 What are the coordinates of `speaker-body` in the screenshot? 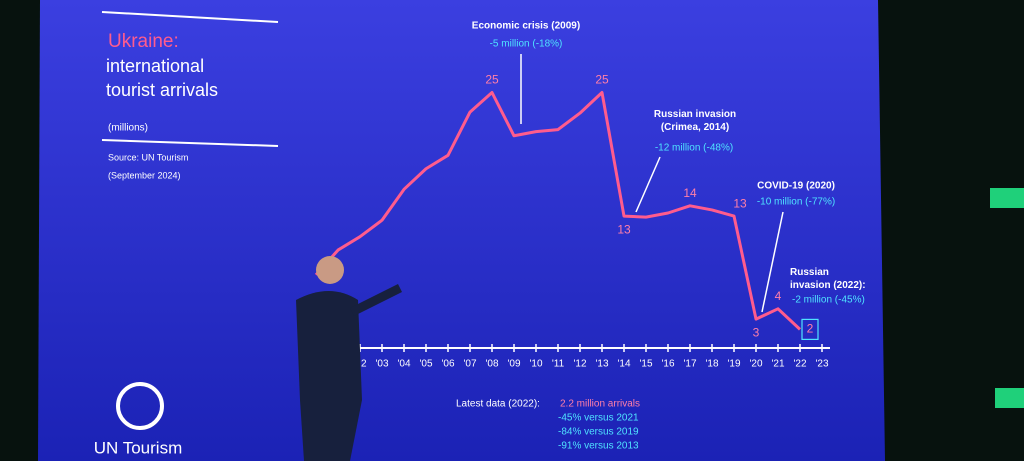 It's located at (329, 376).